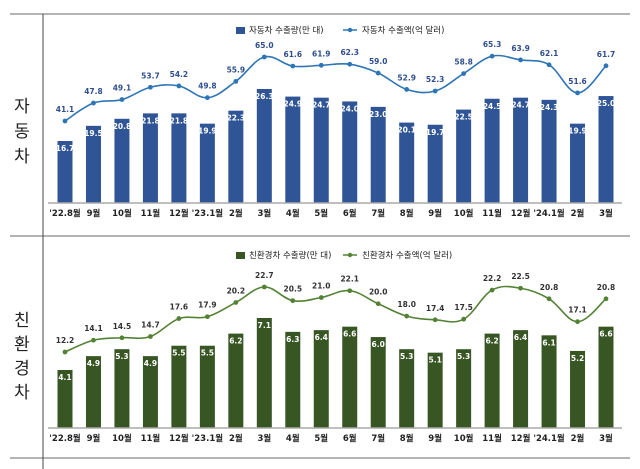 The height and width of the screenshot is (469, 640). Describe the element at coordinates (407, 438) in the screenshot. I see `x-tick-label: 8월` at that location.